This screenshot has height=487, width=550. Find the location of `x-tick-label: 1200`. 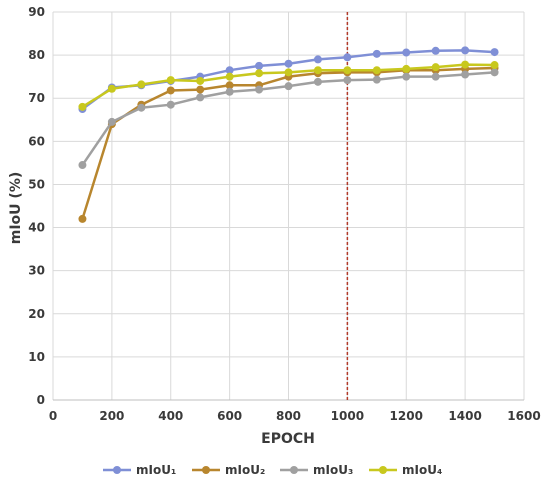

x-tick-label: 1200 is located at coordinates (406, 416).